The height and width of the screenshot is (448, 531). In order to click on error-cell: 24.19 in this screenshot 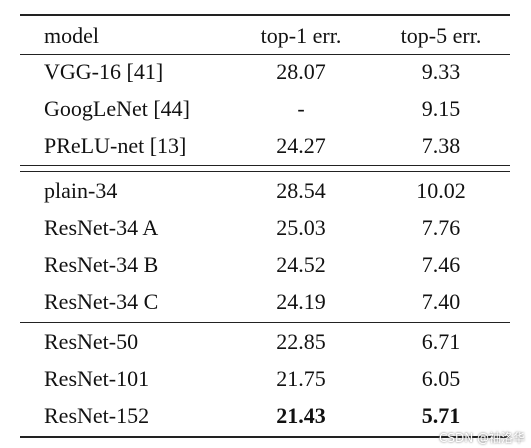, I will do `click(301, 301)`.